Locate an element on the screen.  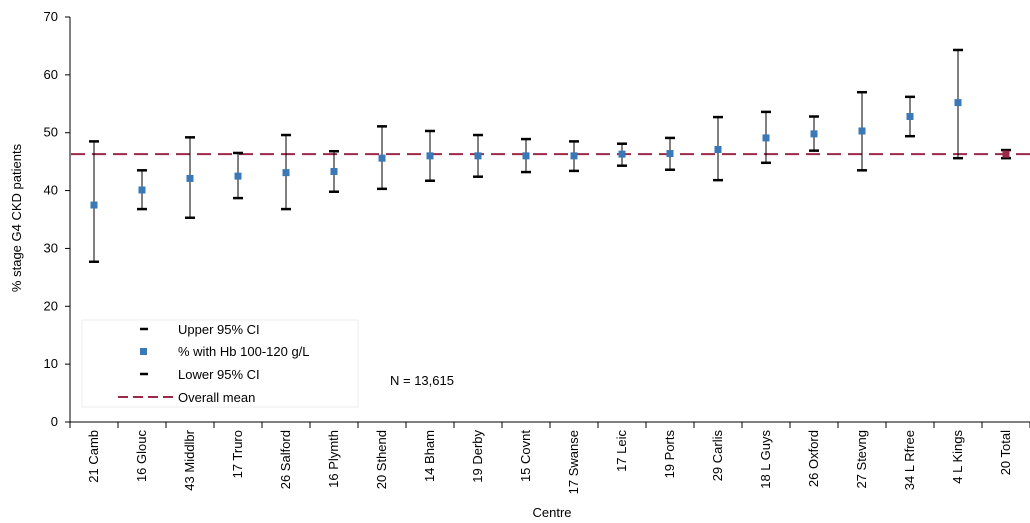
x-tick-label: 43 Middlbr is located at coordinates (189, 459).